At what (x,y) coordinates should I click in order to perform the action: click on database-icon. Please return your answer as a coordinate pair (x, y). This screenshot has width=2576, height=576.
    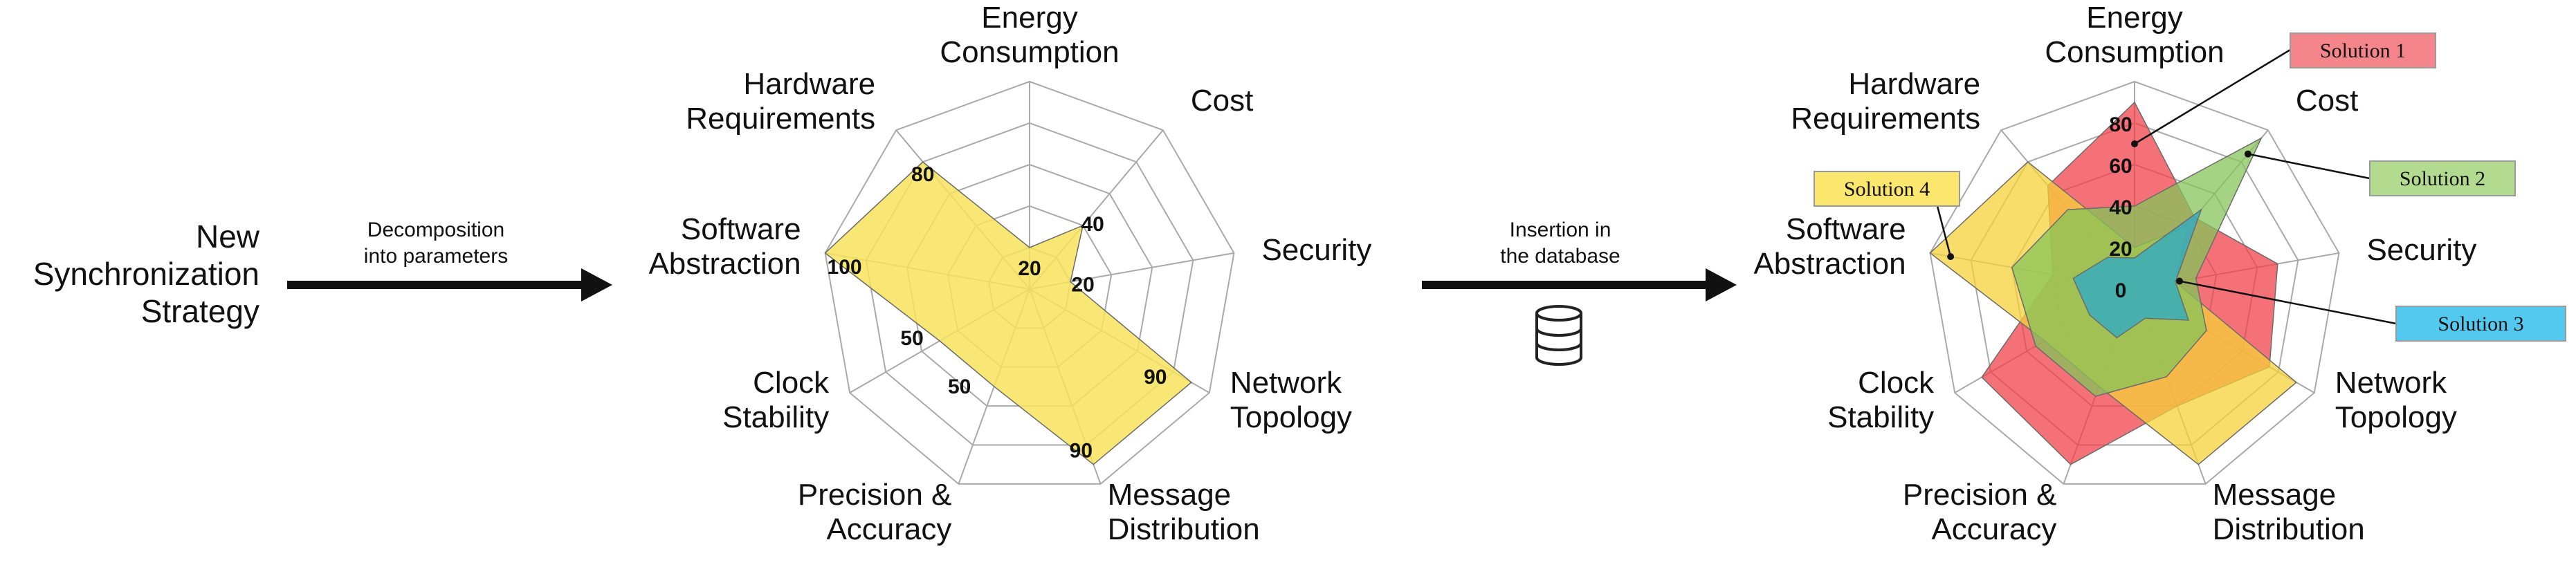
    Looking at the image, I should click on (1559, 336).